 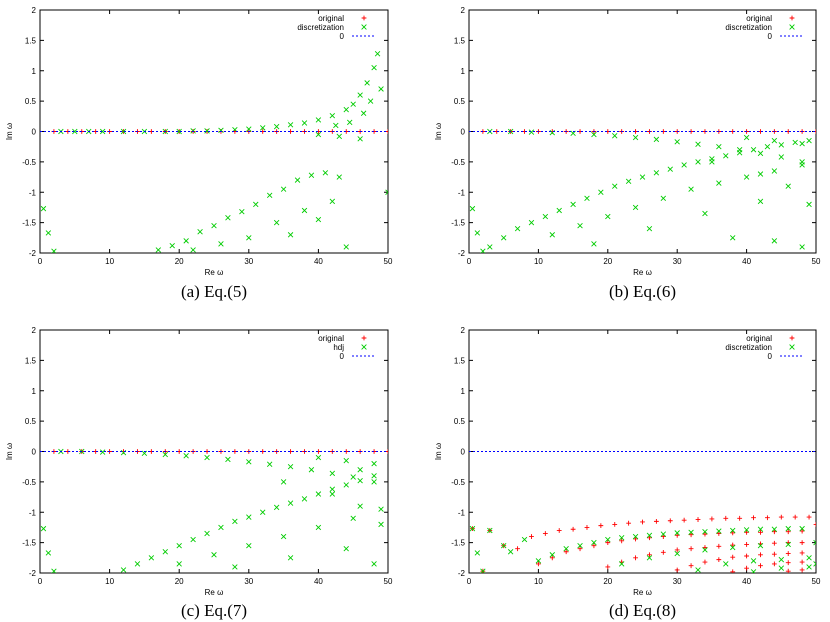 I want to click on y-tick-label: 1, so click(x=34, y=71).